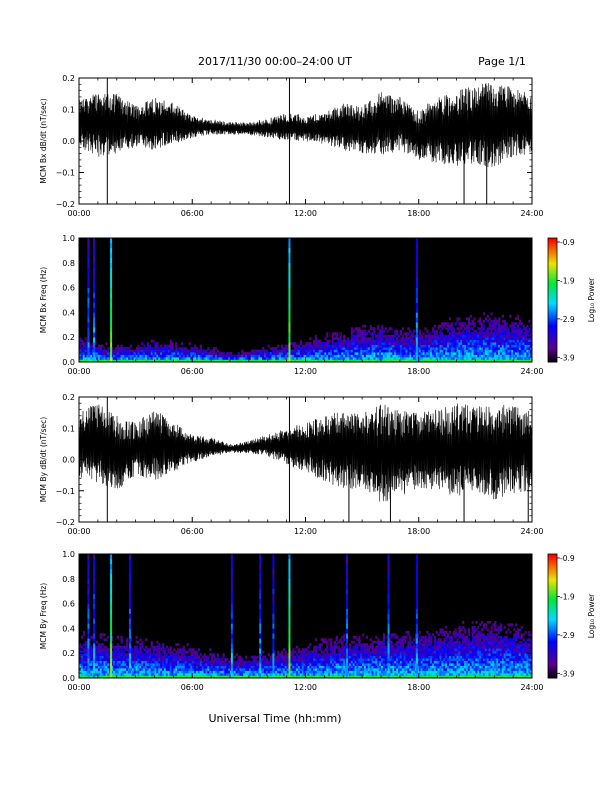  What do you see at coordinates (68, 428) in the screenshot?
I see `y-tick-label: 0.1` at bounding box center [68, 428].